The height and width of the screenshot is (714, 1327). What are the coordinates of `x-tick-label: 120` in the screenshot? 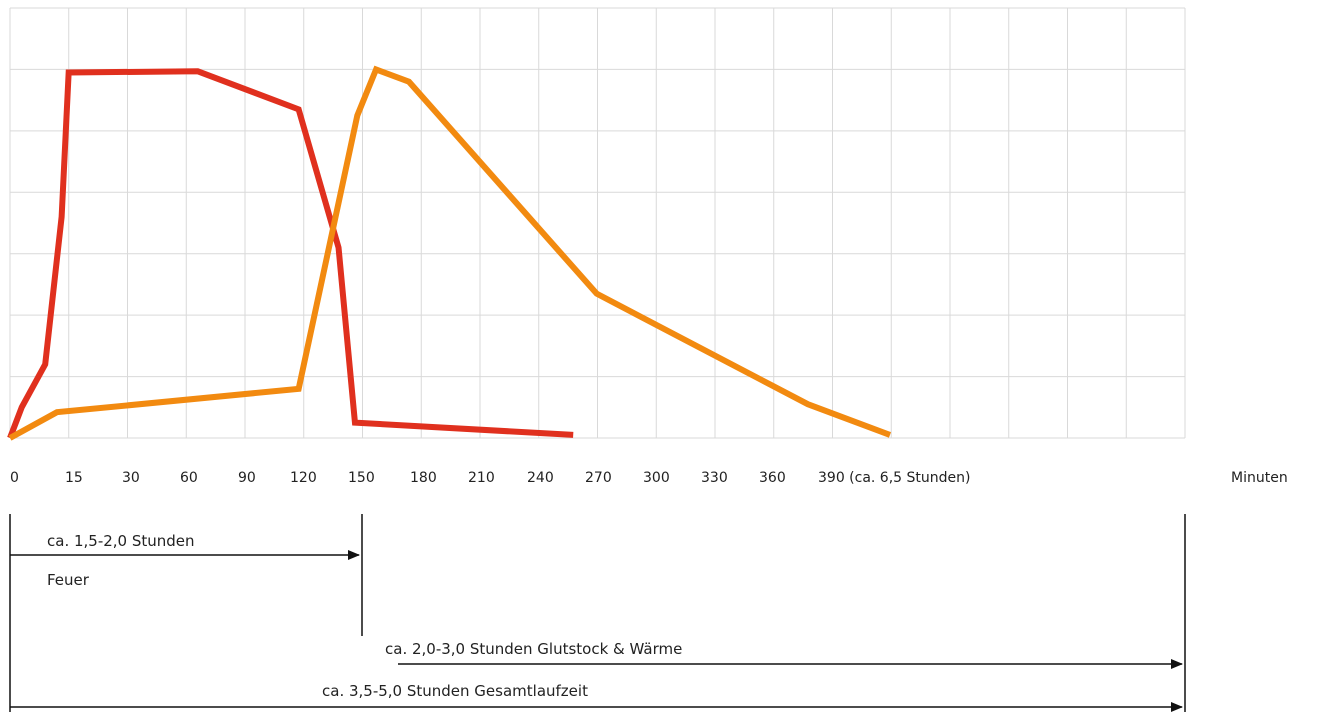 It's located at (303, 478).